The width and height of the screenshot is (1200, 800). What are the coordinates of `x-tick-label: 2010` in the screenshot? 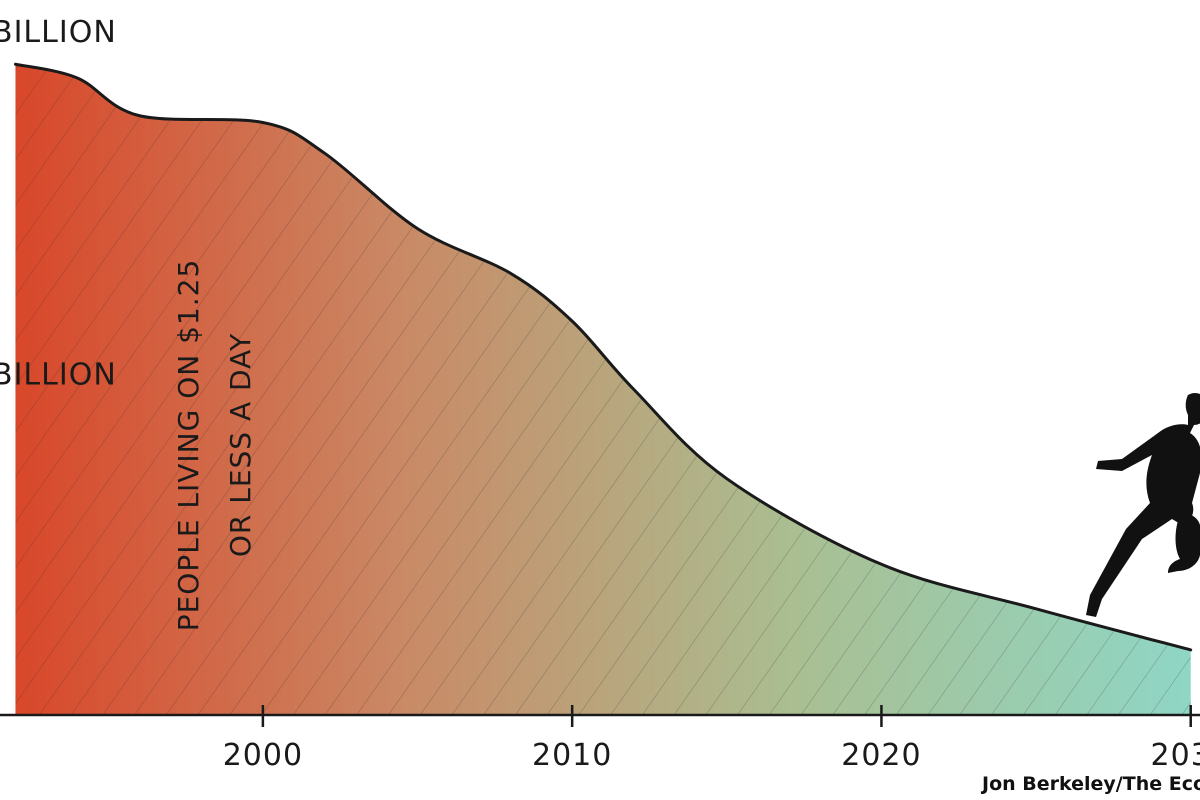 It's located at (572, 755).